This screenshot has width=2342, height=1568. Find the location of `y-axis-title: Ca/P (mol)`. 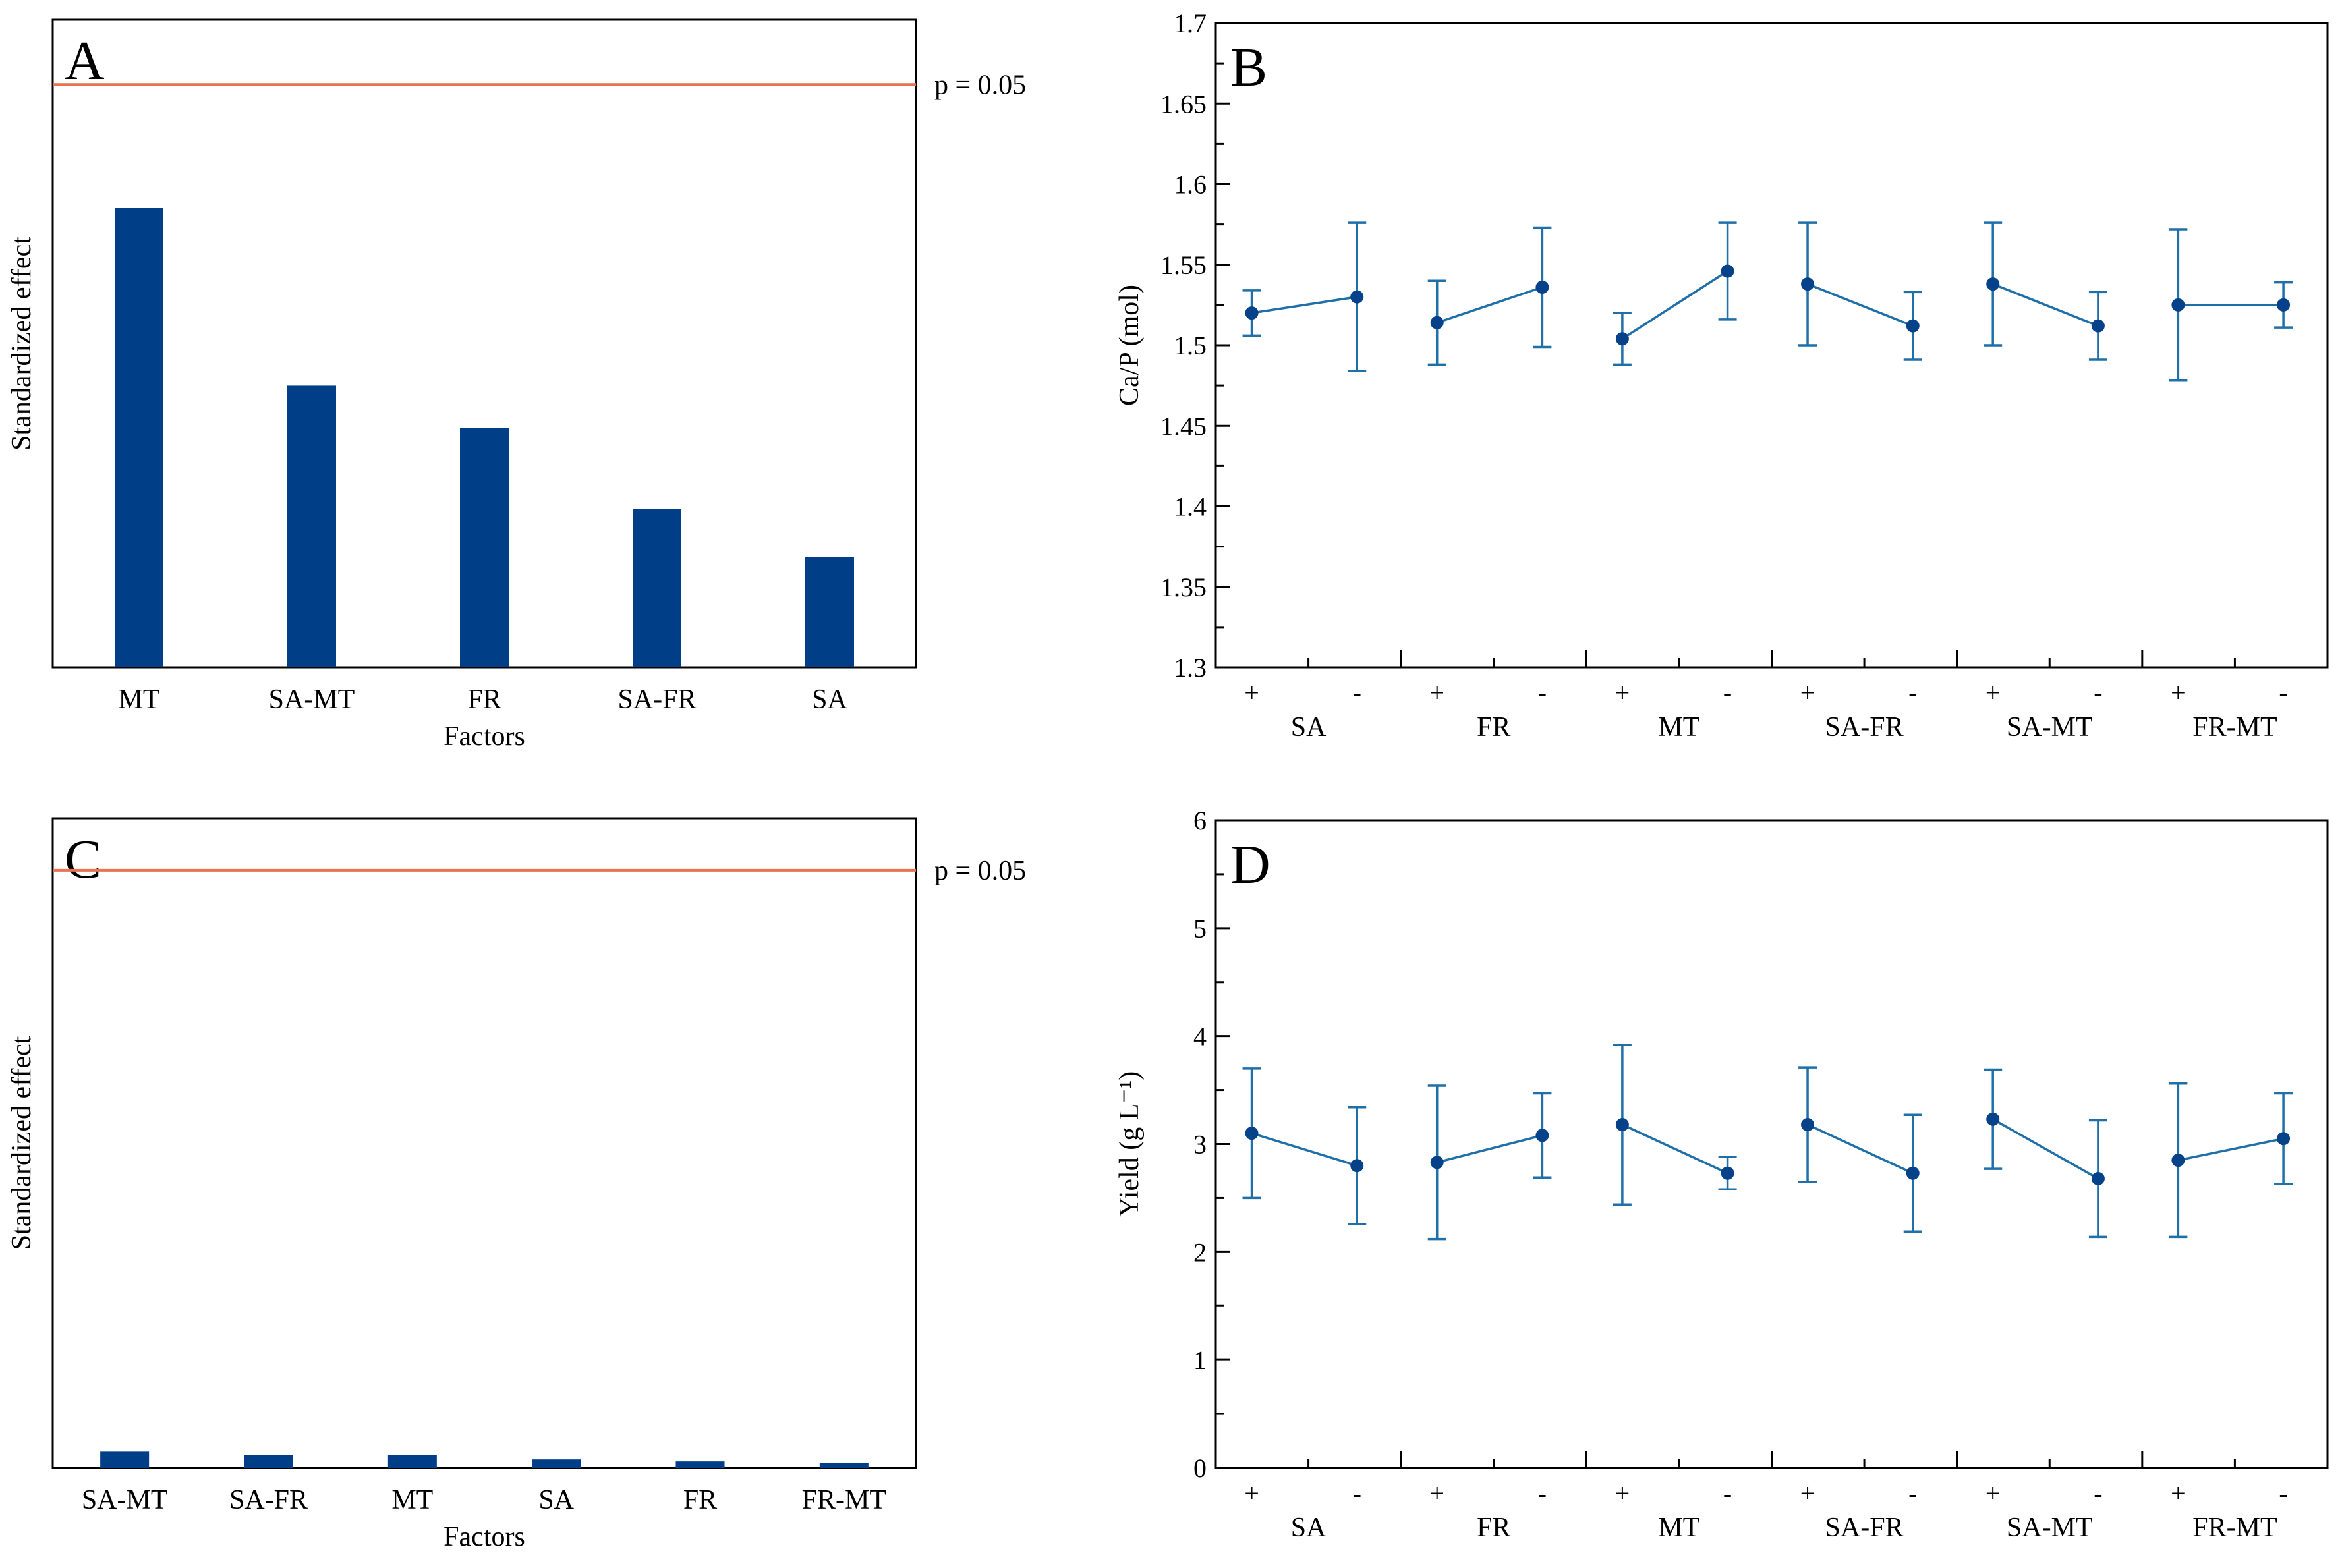

y-axis-title: Ca/P (mol) is located at coordinates (1129, 345).